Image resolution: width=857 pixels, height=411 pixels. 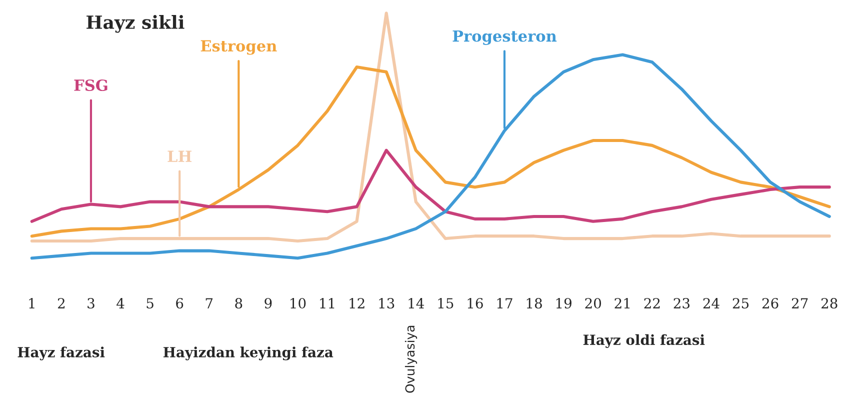 What do you see at coordinates (593, 303) in the screenshot?
I see `x-tick-label: 20` at bounding box center [593, 303].